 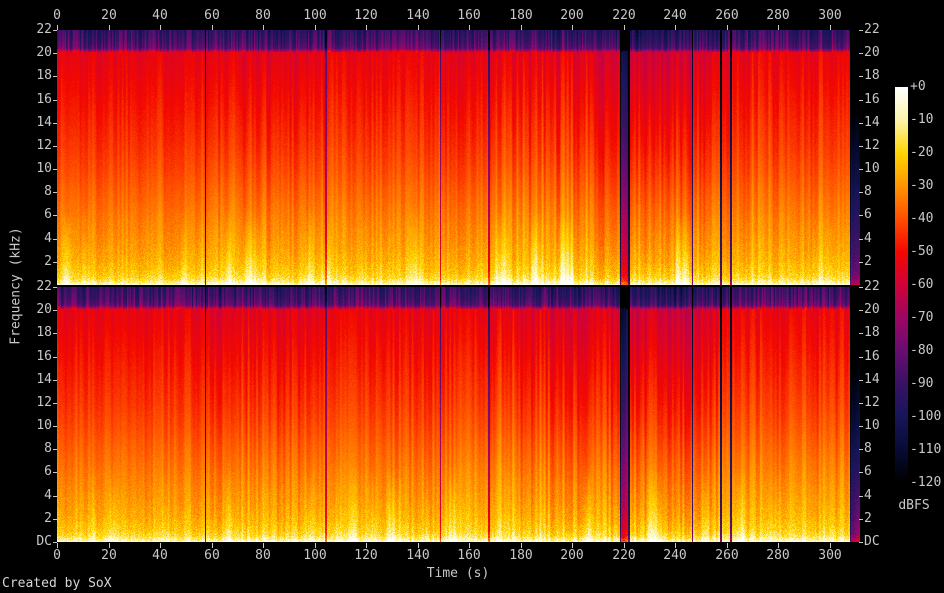 I want to click on colorbar-gradient, so click(x=901, y=285).